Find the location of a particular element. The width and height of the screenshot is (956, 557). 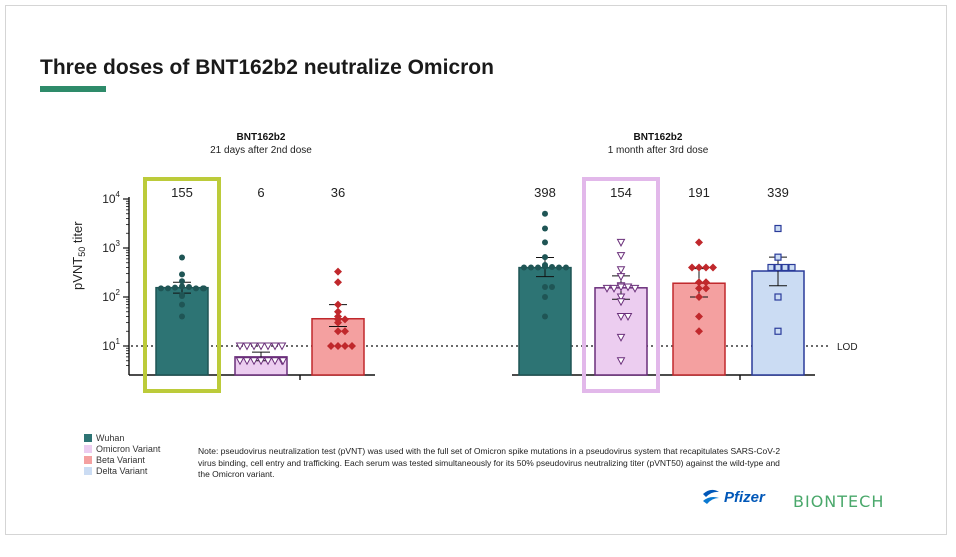

legend-item-delta: Delta Variant is located at coordinates (122, 470).